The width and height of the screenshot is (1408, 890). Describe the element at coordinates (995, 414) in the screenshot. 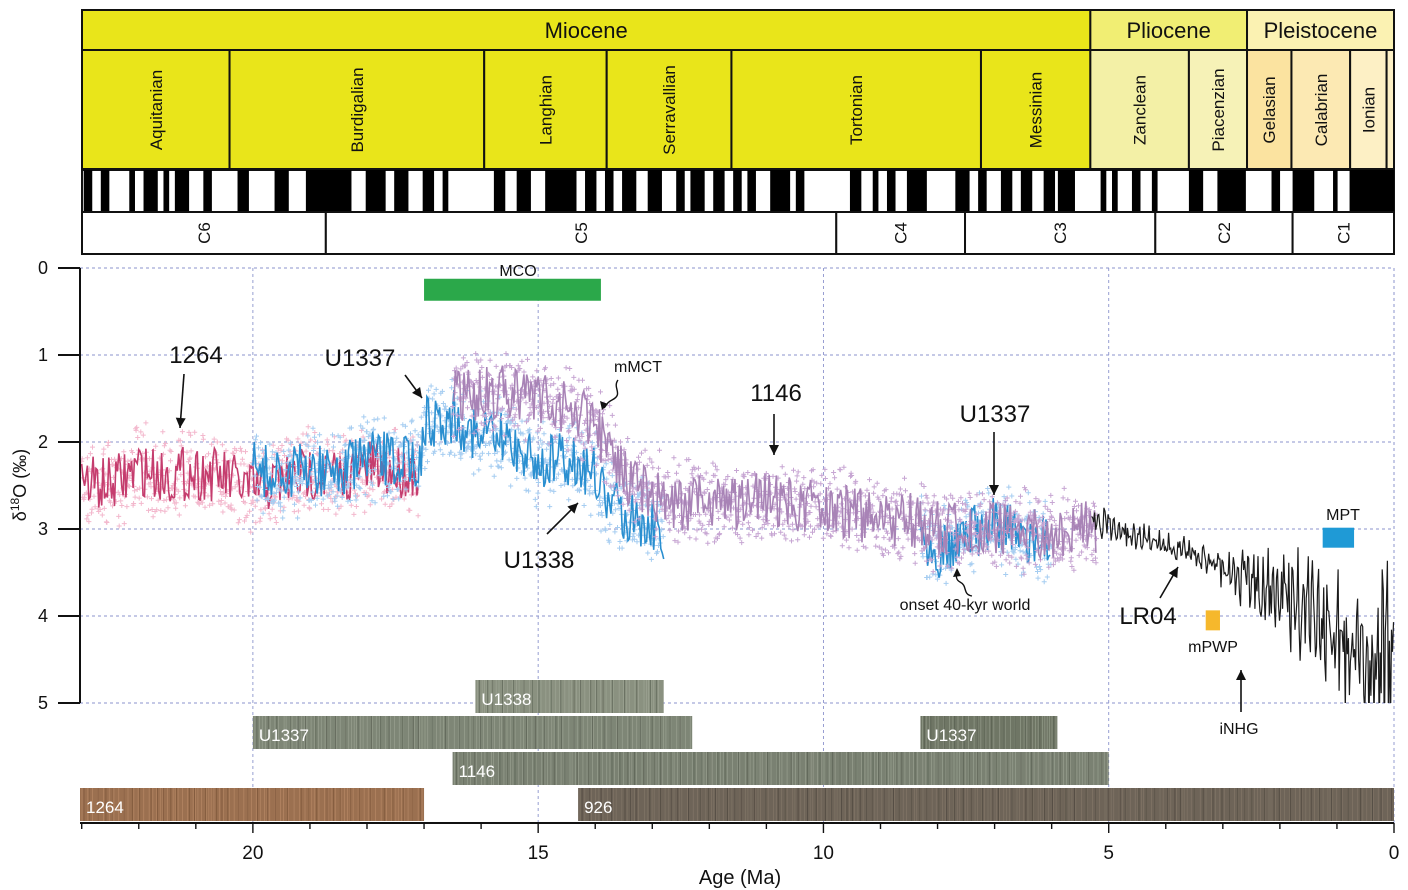

I see `annotation-u1337-late: U1337` at that location.